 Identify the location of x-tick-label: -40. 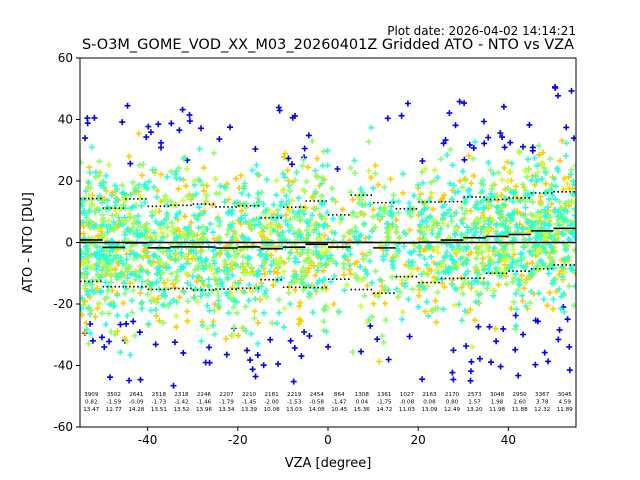
(148, 440).